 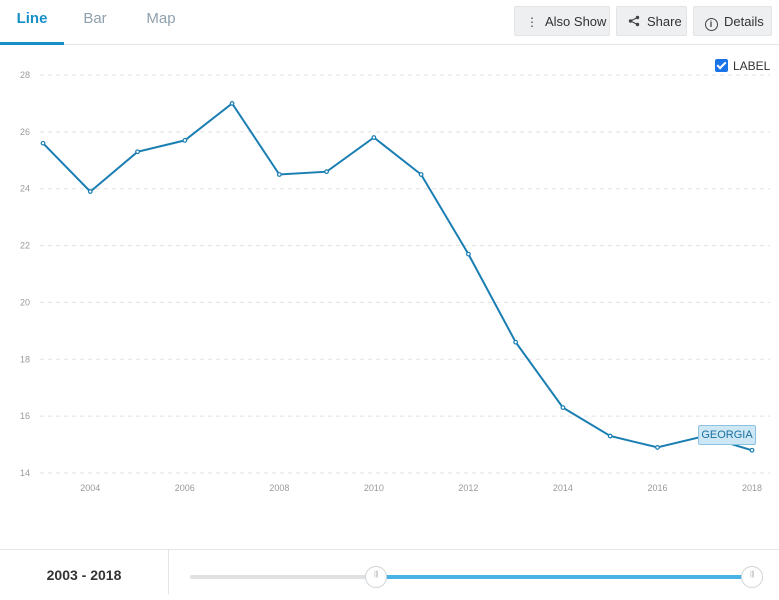 What do you see at coordinates (711, 22) in the screenshot?
I see `info-icon: i` at bounding box center [711, 22].